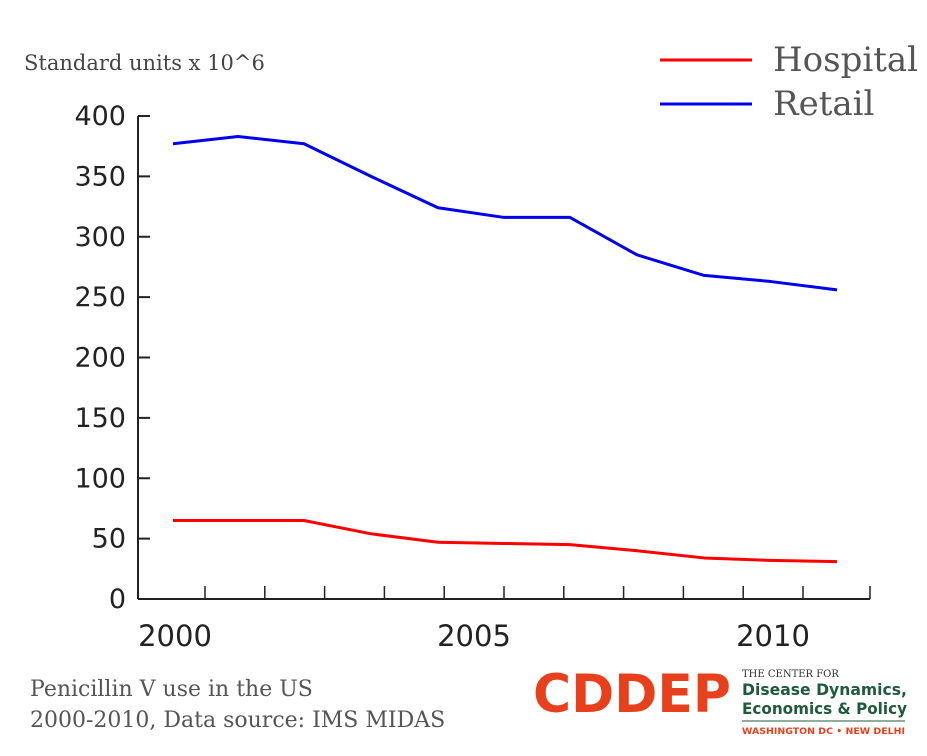 The height and width of the screenshot is (756, 927). What do you see at coordinates (100, 176) in the screenshot?
I see `y-tick-label: 350` at bounding box center [100, 176].